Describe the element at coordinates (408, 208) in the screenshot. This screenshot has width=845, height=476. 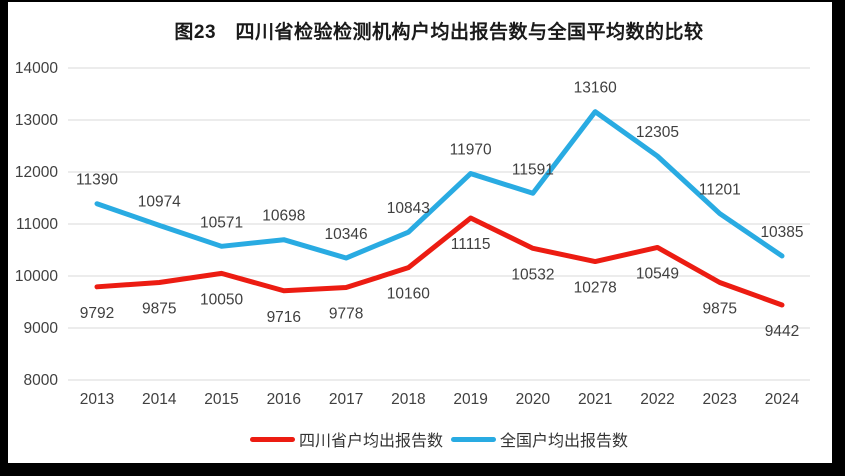
I see `data-point-label: 10843` at that location.